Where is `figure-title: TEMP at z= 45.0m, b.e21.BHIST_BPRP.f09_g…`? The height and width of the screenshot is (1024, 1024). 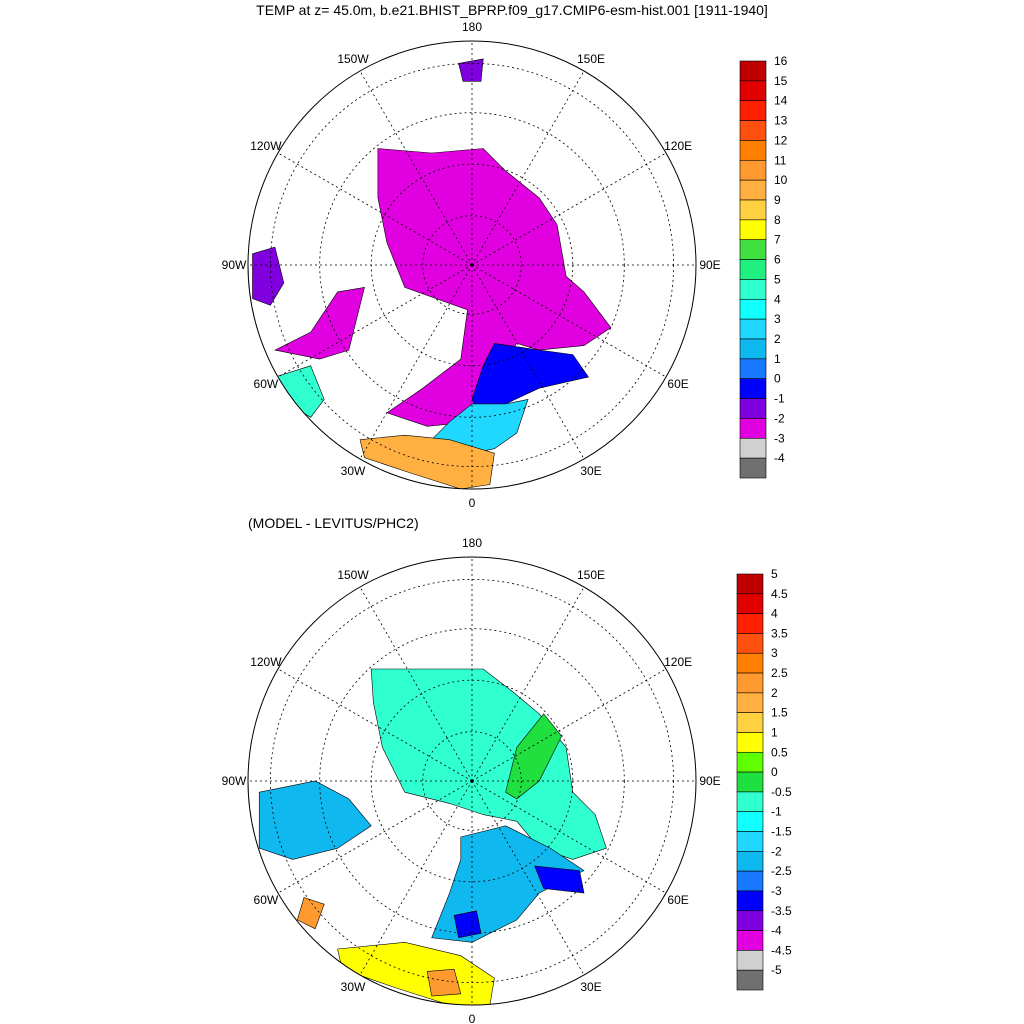 figure-title: TEMP at z= 45.0m, b.e21.BHIST_BPRP.f09_g… is located at coordinates (512, 10).